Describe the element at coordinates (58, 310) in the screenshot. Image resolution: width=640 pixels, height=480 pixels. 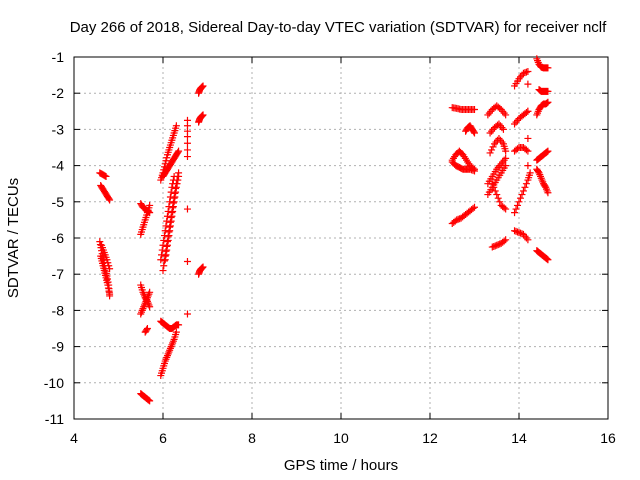
I see `y-tick-label: -8` at that location.